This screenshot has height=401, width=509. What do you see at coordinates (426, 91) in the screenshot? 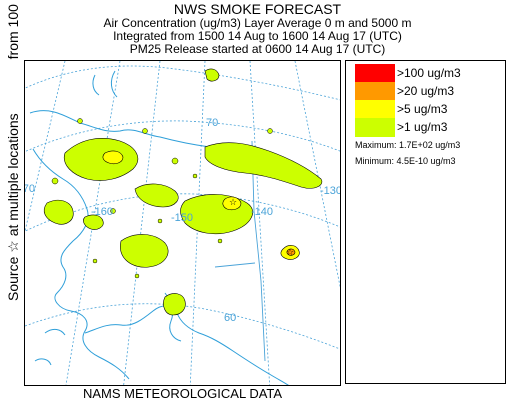
I see `legend-label: >20 ug/m3` at bounding box center [426, 91].